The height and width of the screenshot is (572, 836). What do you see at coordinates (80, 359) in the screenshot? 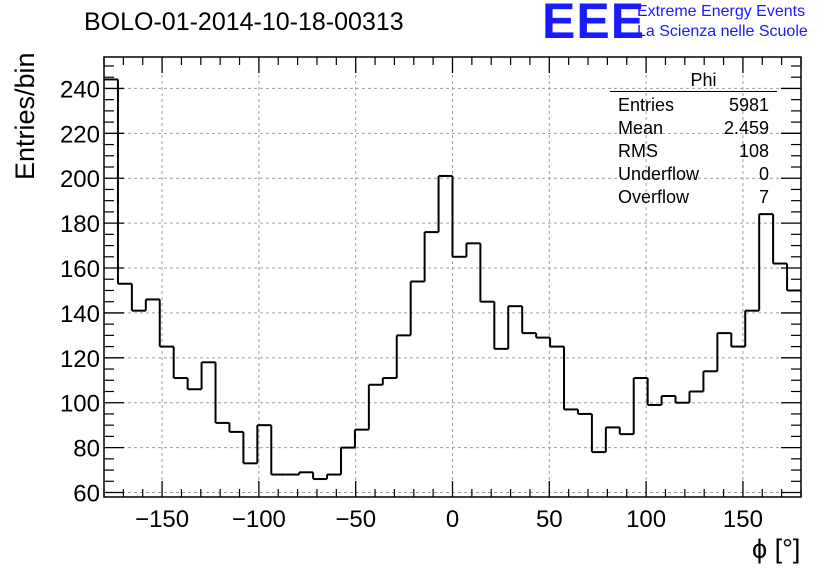
I see `y-tick-label: 120` at bounding box center [80, 359].